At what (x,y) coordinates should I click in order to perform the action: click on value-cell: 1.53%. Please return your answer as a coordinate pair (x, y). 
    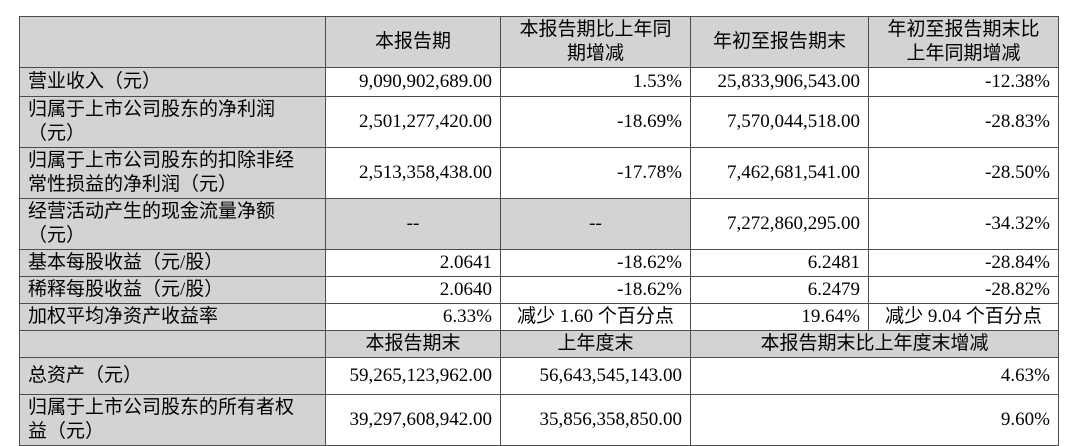
    Looking at the image, I should click on (595, 82).